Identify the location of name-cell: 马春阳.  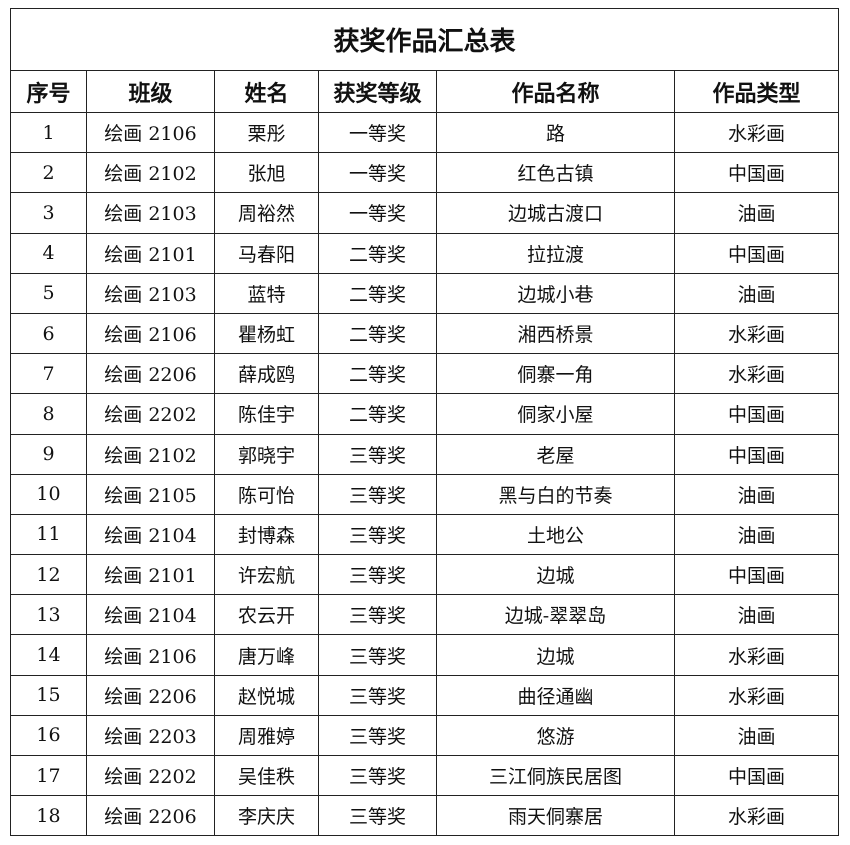
(266, 253).